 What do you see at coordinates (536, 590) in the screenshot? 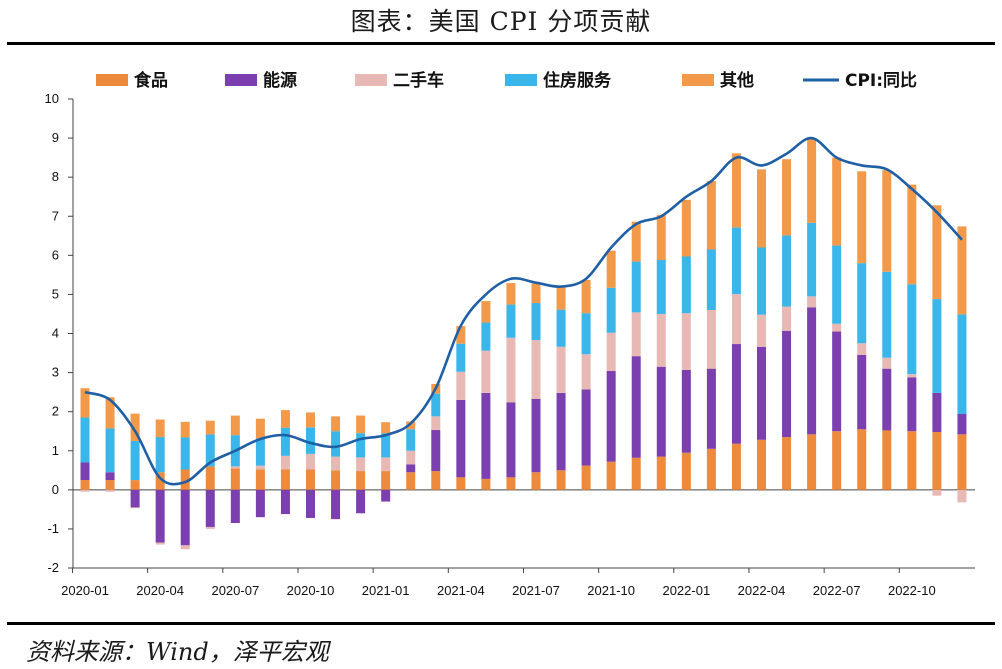
I see `x-tick-label: 2021-07` at bounding box center [536, 590].